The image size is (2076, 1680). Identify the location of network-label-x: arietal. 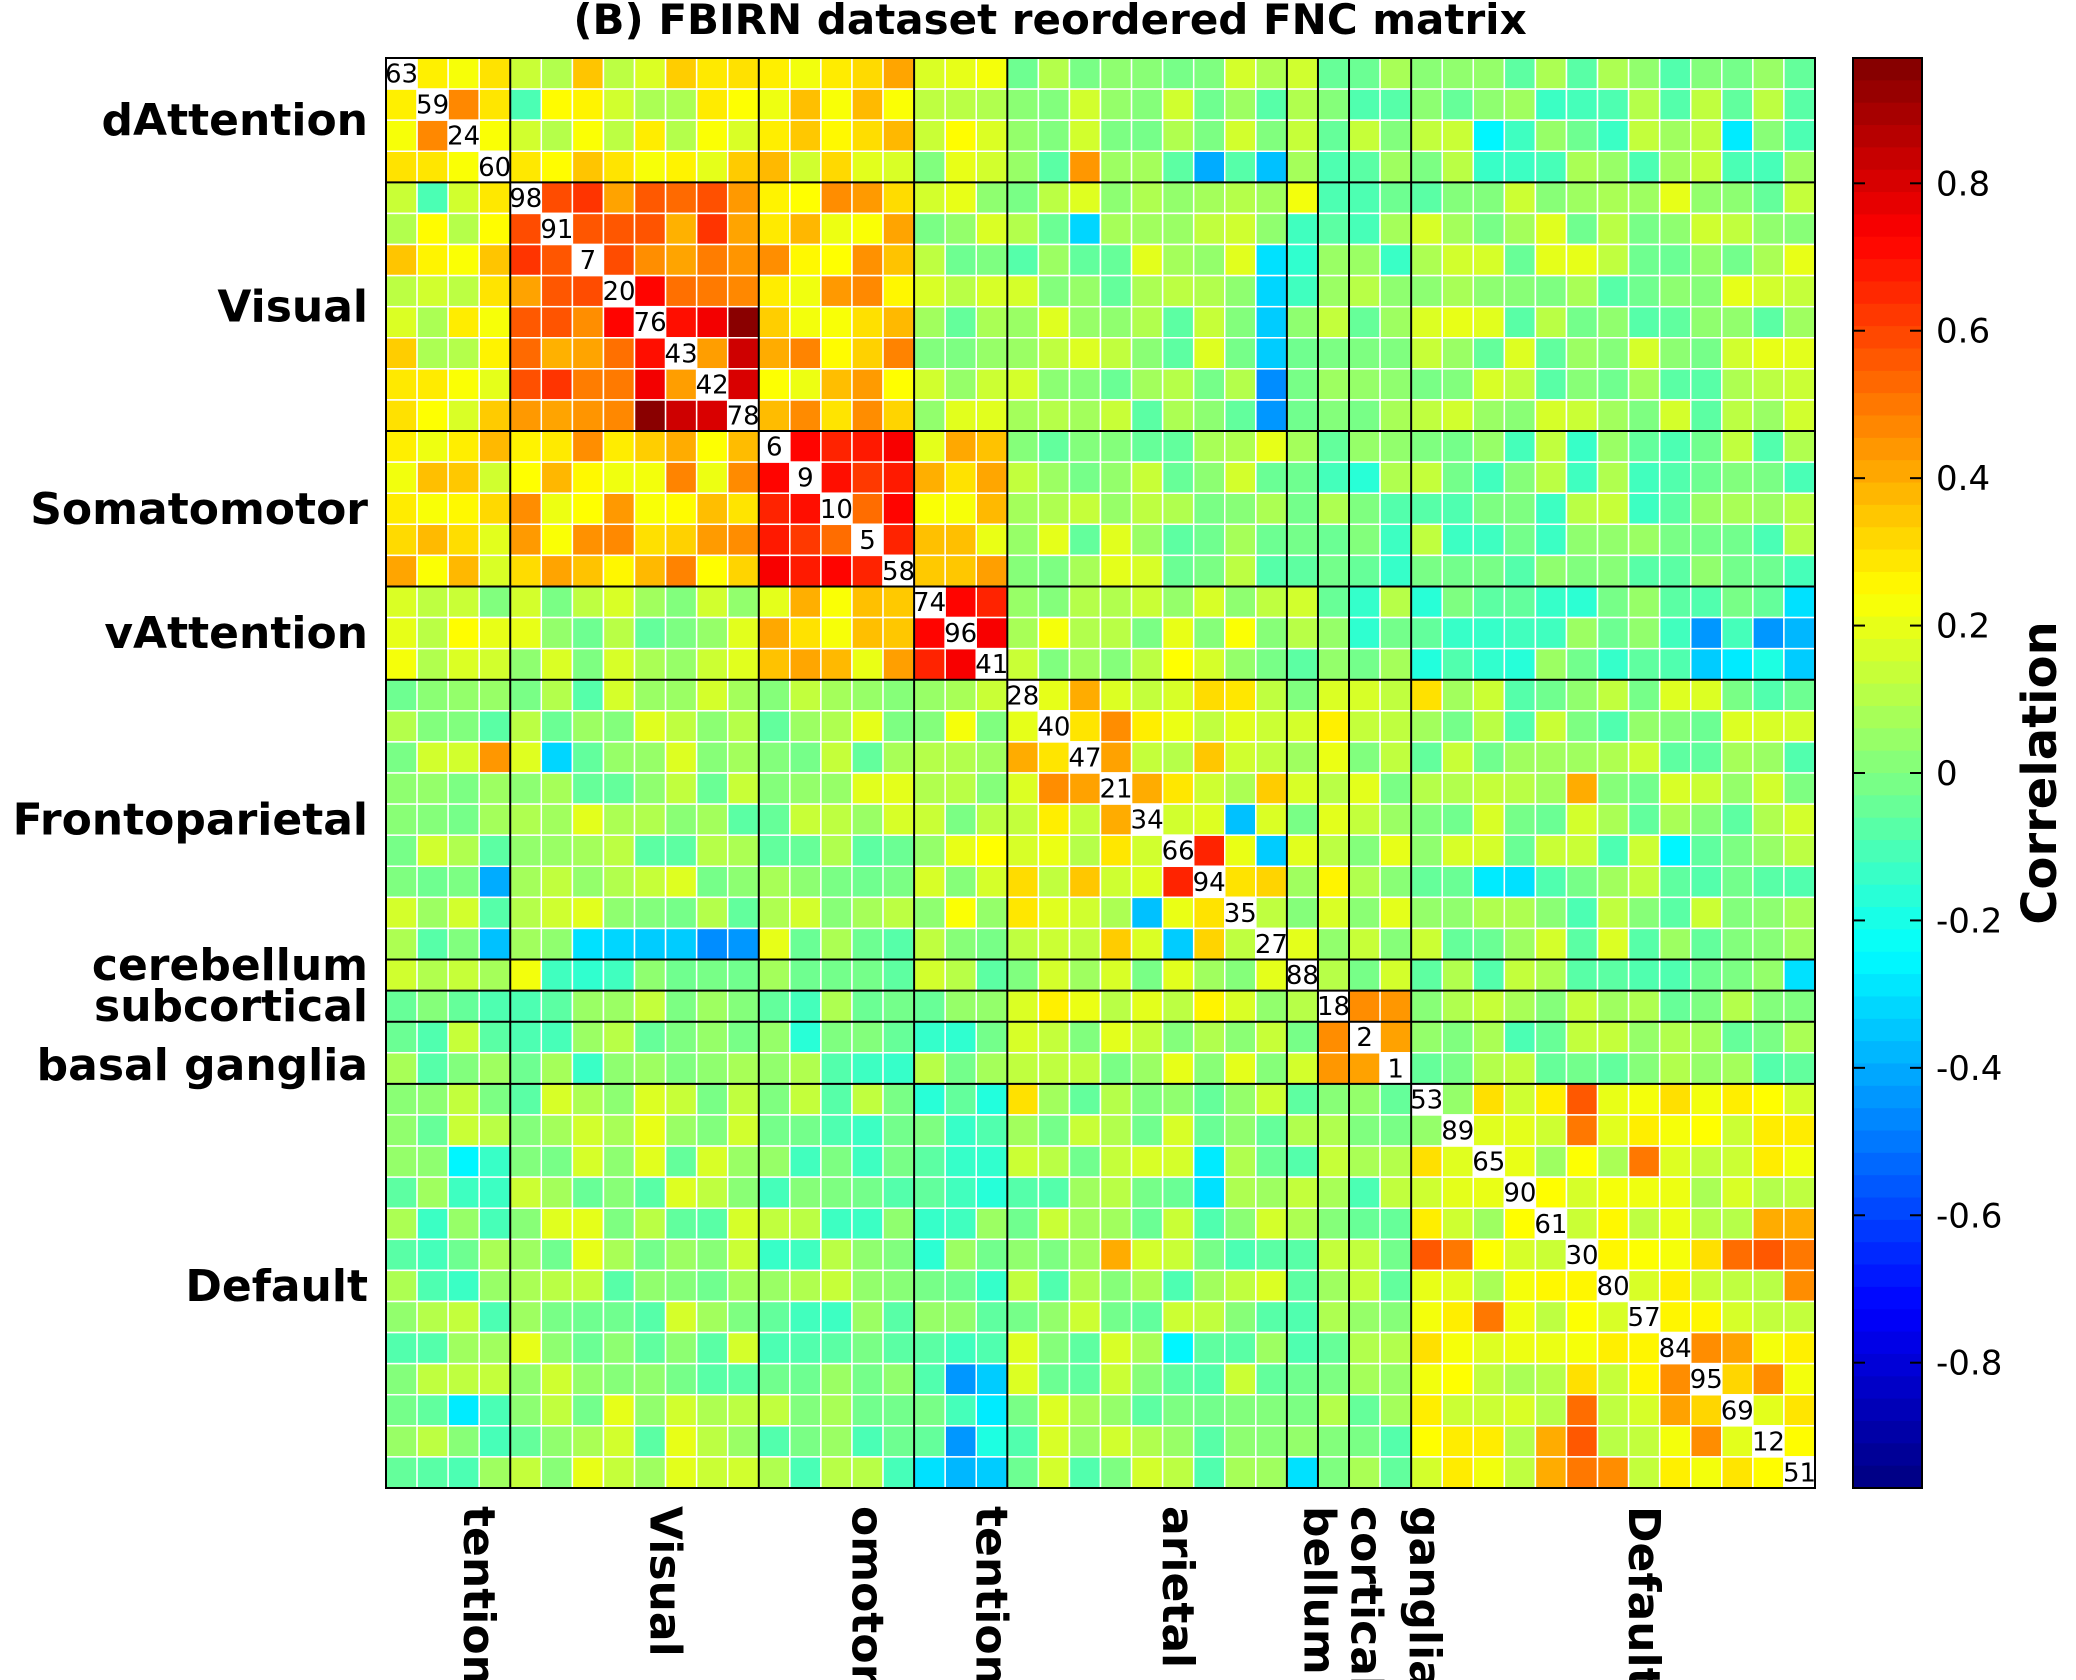
(1177, 1587).